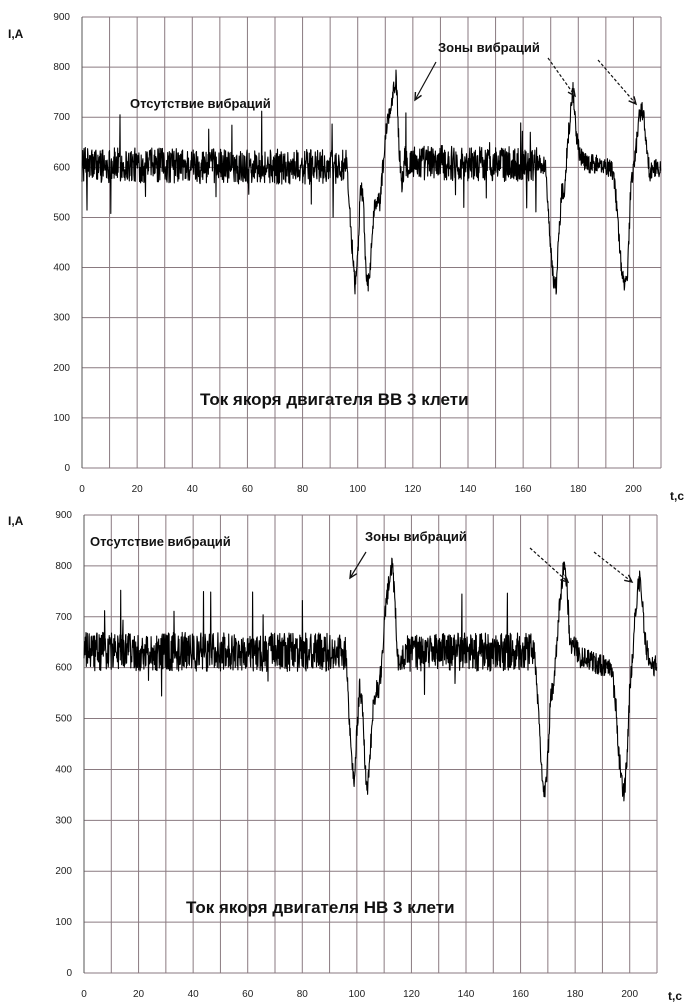  I want to click on chart-title: Ток якоря двигателя ВВ 3 клети, so click(334, 399).